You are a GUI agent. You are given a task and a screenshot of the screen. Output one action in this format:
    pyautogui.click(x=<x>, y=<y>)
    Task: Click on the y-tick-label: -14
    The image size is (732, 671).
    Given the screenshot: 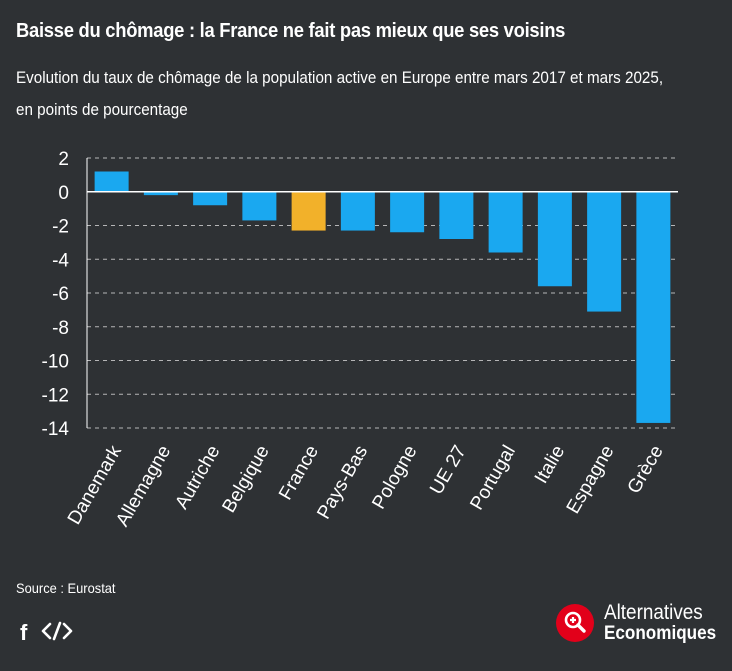 What is the action you would take?
    pyautogui.click(x=56, y=429)
    